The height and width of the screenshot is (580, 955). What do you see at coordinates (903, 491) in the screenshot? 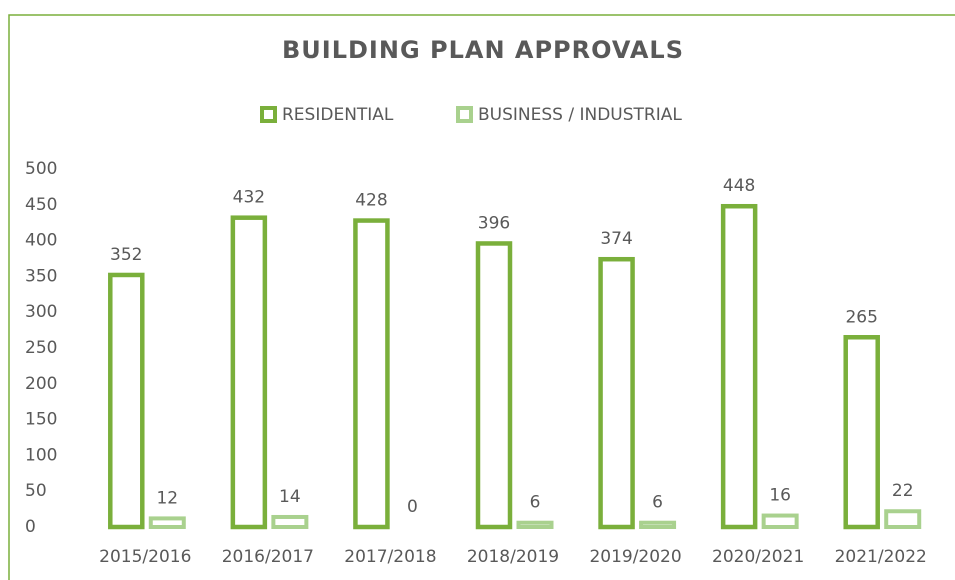
I see `data-label: 22` at bounding box center [903, 491].